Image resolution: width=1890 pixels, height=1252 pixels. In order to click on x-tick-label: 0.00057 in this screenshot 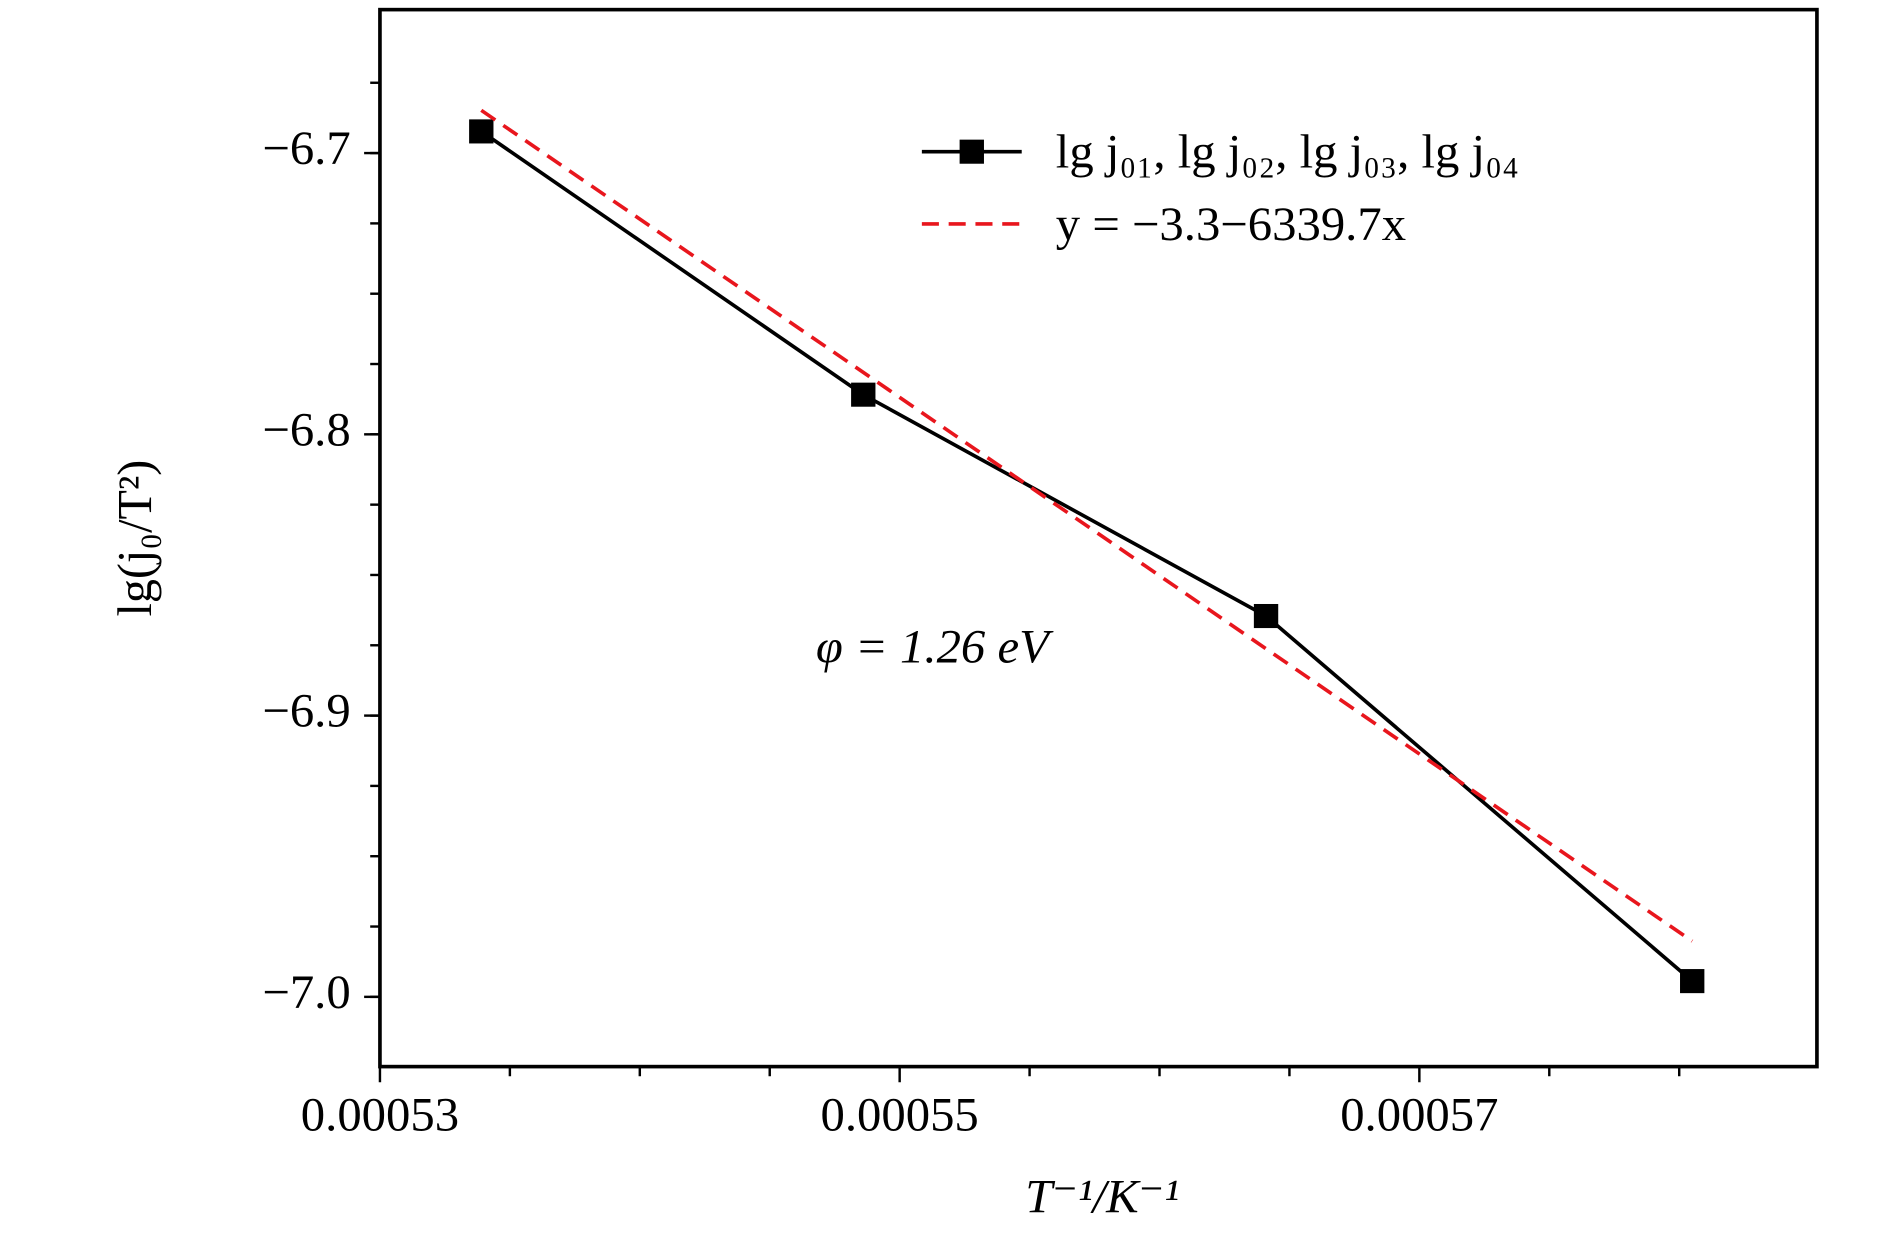, I will do `click(1419, 1115)`.